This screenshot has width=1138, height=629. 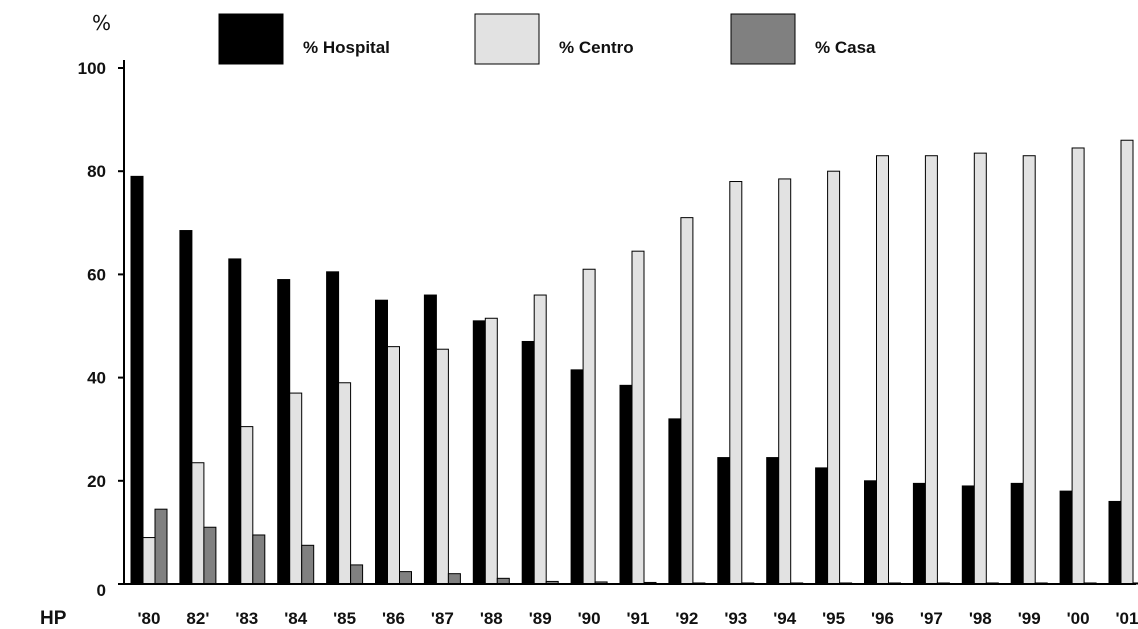 What do you see at coordinates (882, 618) in the screenshot?
I see `x-tick-label: '96` at bounding box center [882, 618].